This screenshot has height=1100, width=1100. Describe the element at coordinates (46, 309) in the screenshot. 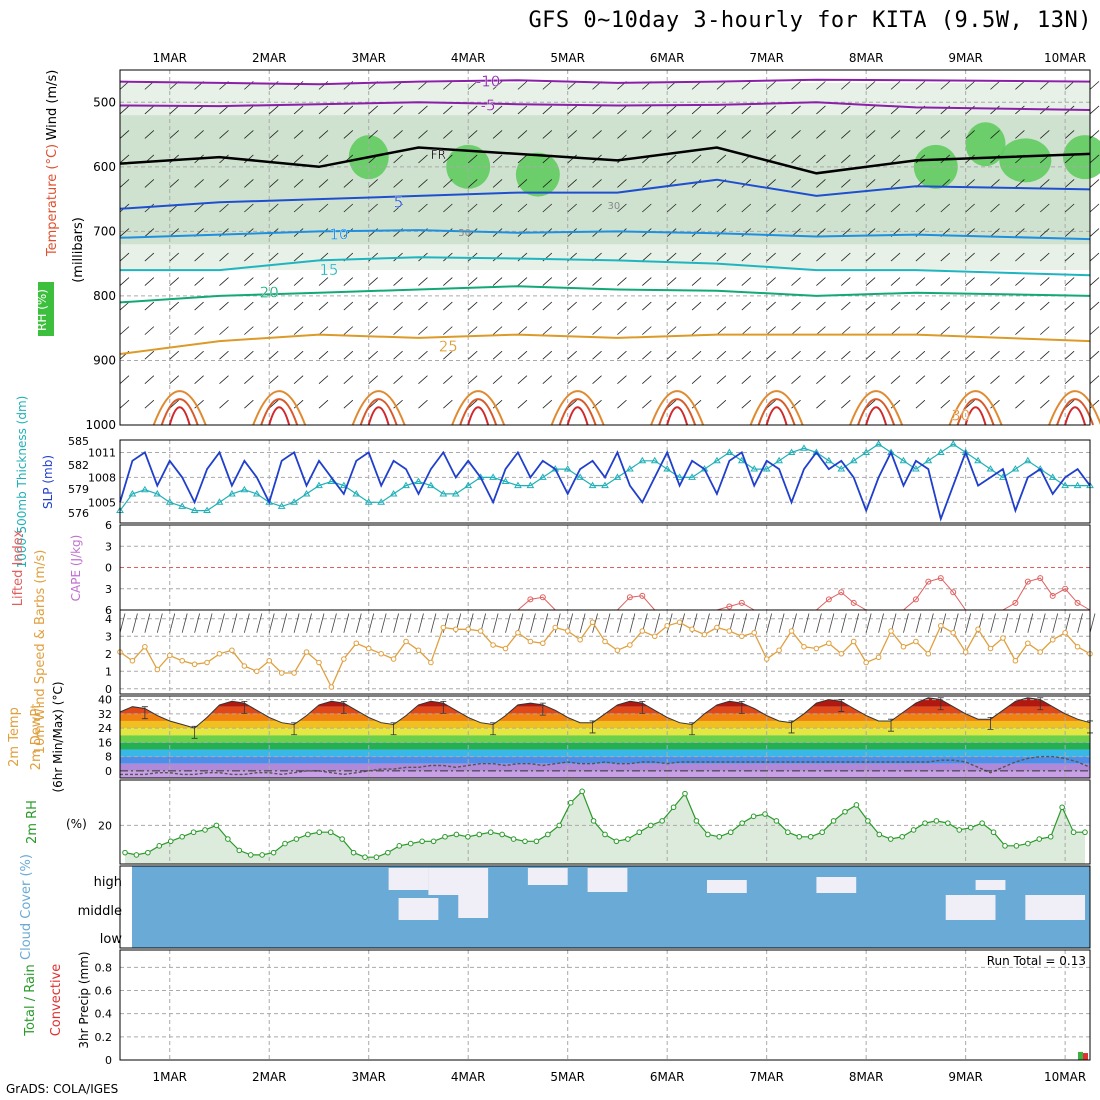

I see `rh-legend-swatch` at that location.